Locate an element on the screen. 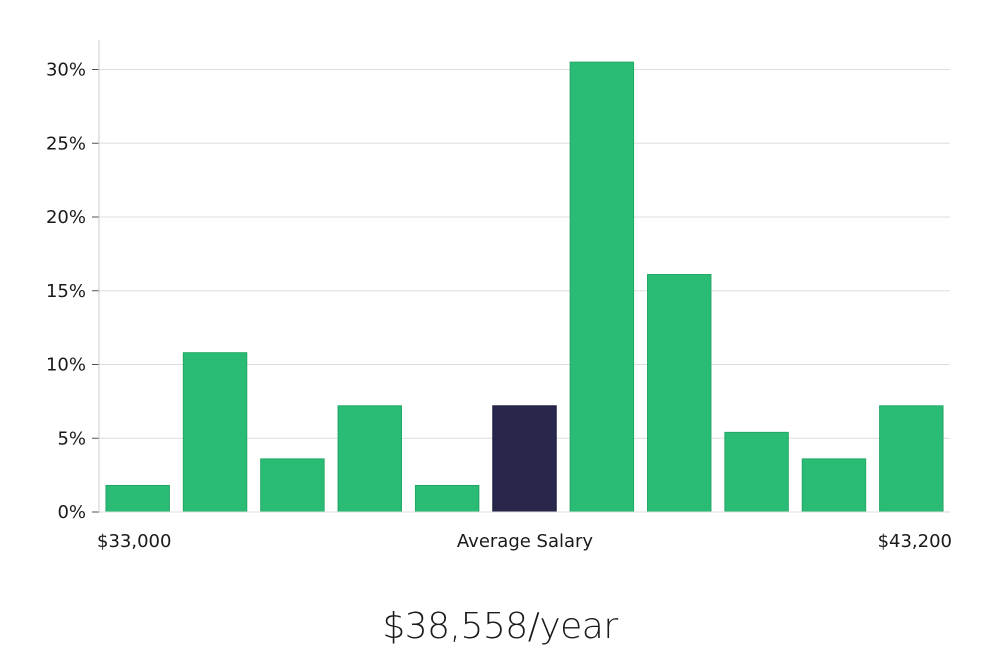  x-label-center: Average Salary is located at coordinates (525, 541).